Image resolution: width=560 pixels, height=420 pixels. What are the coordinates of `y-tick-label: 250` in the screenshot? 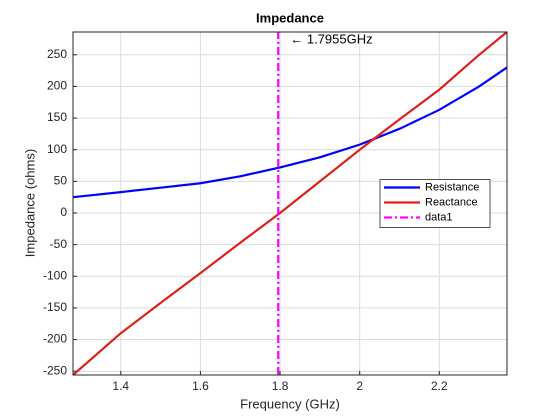 It's located at (57, 54).